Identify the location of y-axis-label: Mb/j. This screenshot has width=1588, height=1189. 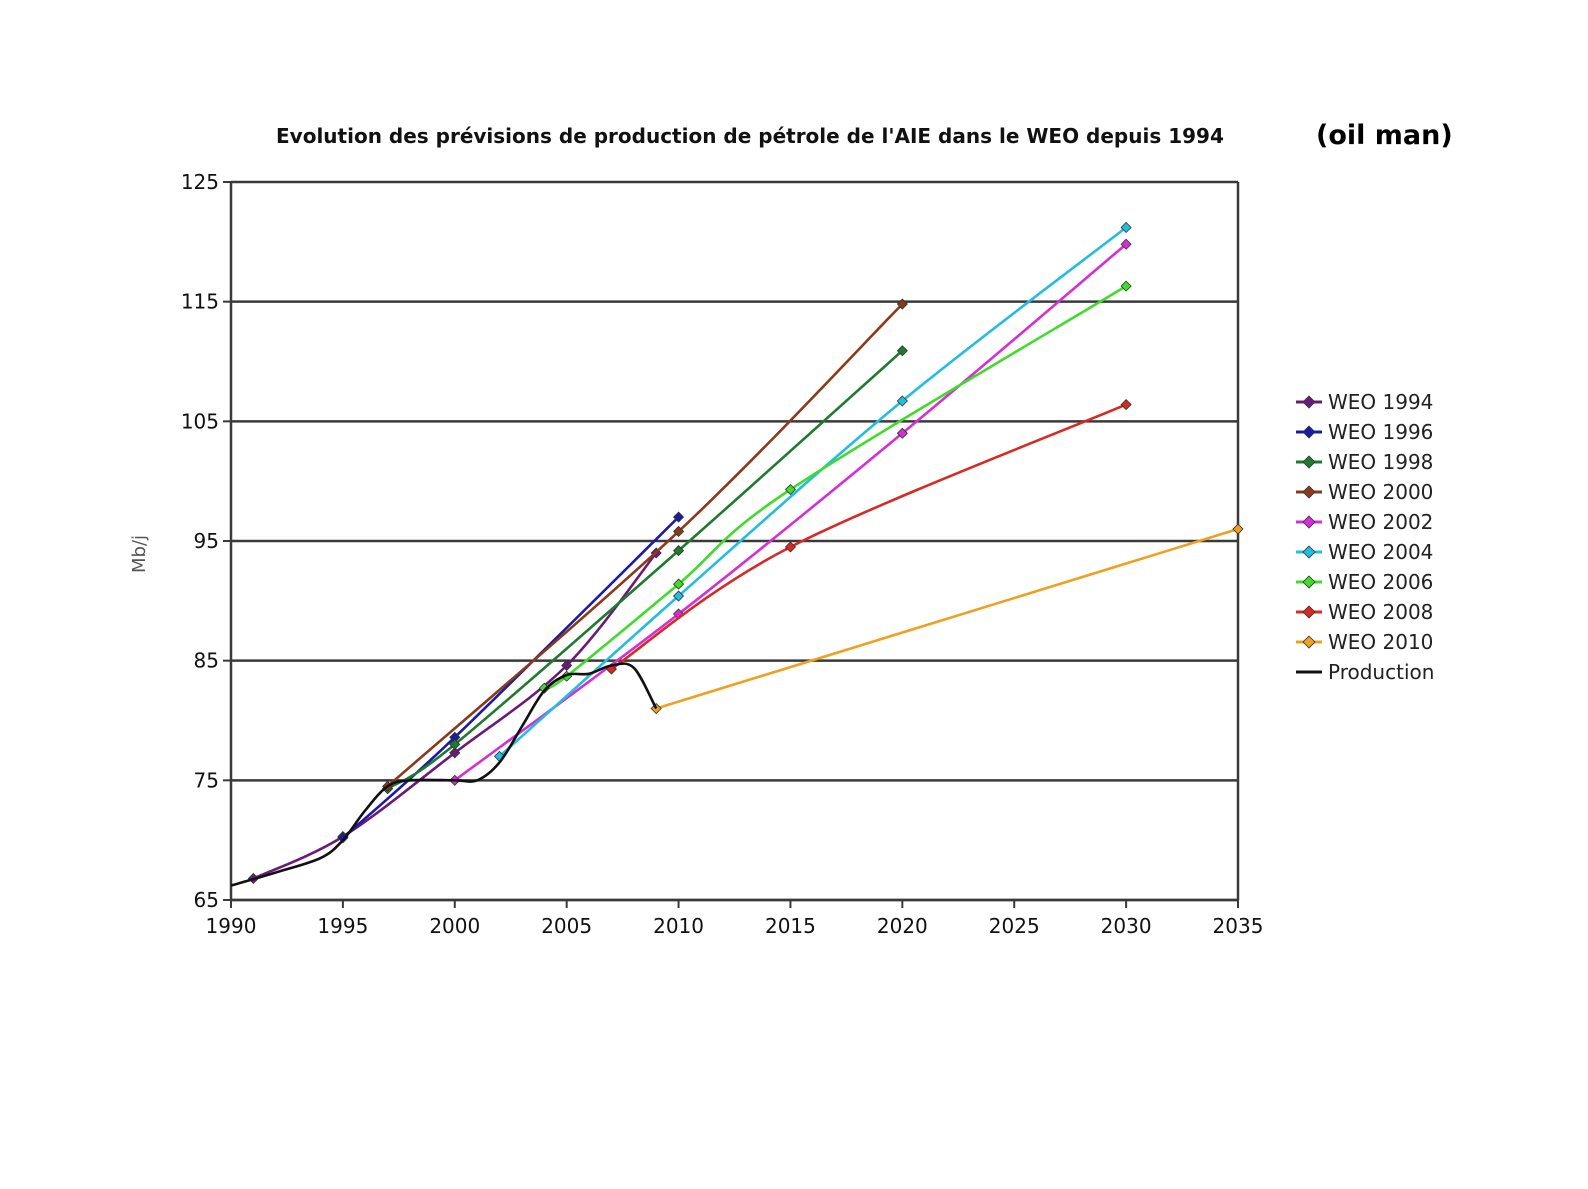
(139, 554).